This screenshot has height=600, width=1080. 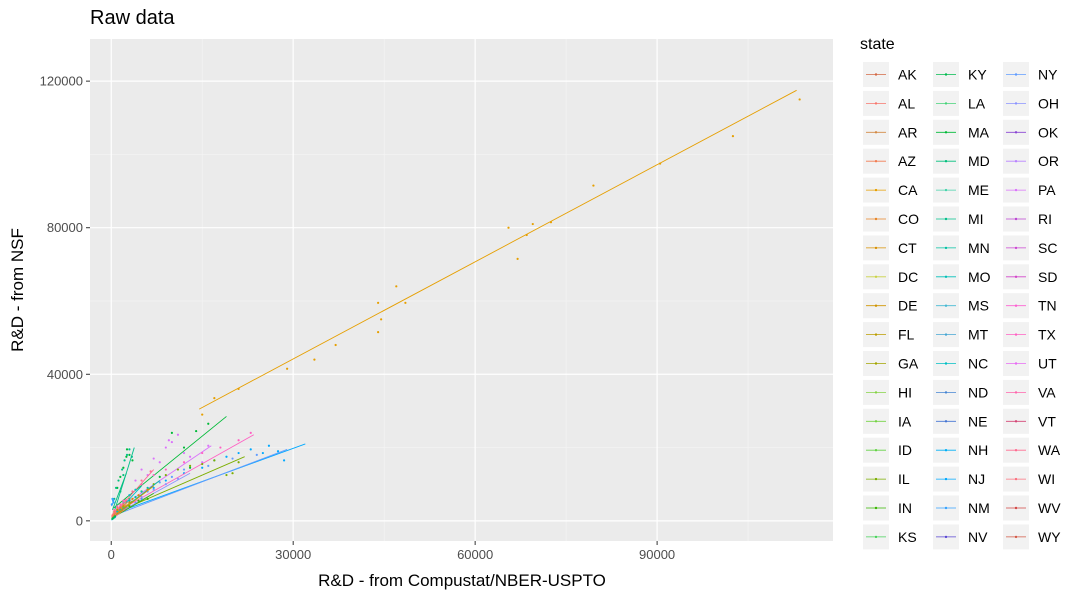 I want to click on point-wa, so click(x=141, y=480).